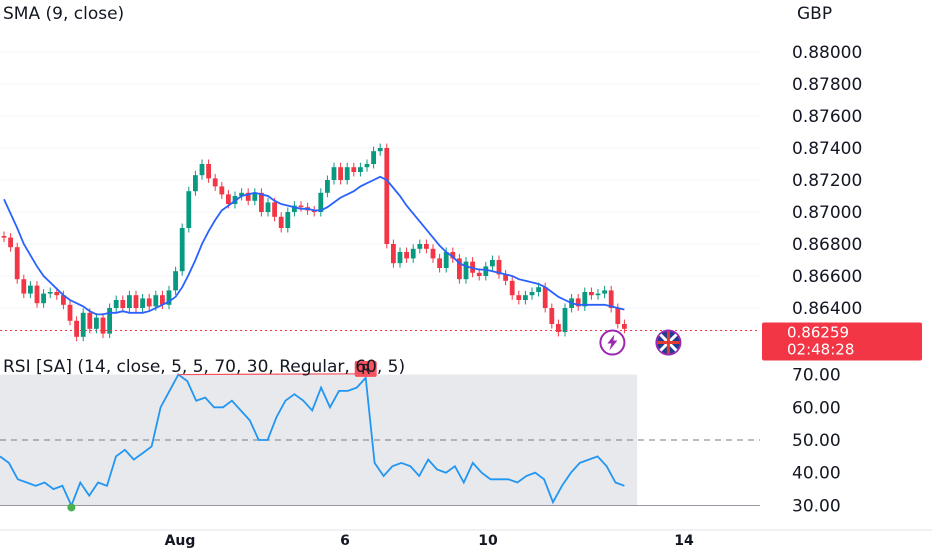  I want to click on price-tick-label: 0.86400, so click(827, 309).